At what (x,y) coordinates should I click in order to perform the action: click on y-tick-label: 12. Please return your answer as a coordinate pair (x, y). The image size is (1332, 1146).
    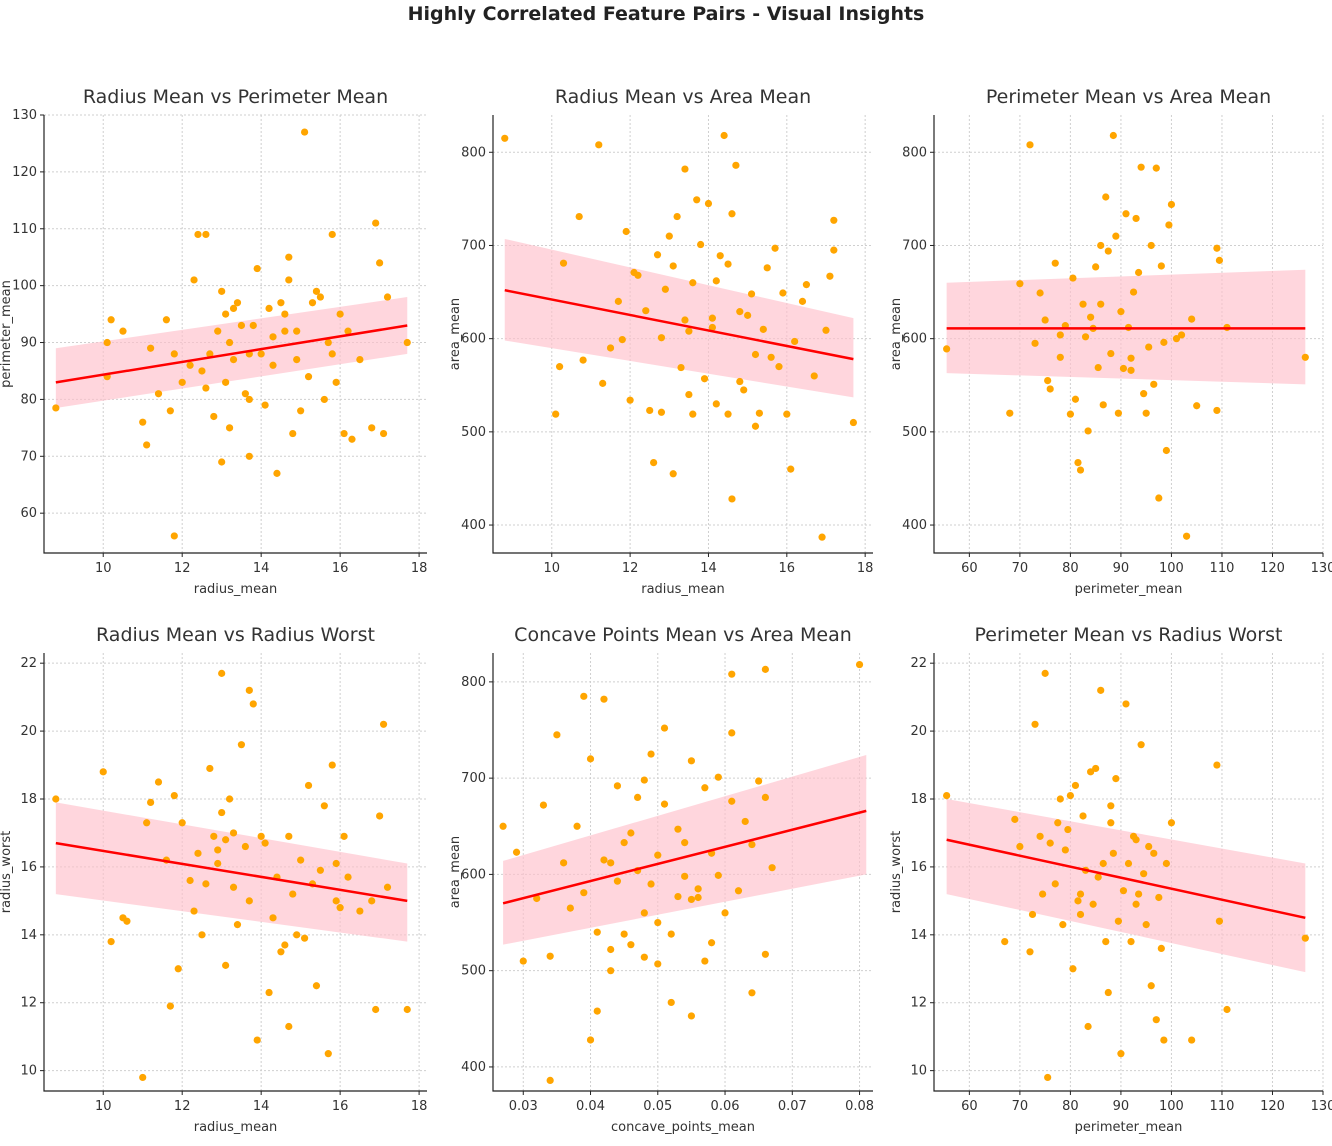
    Looking at the image, I should click on (918, 1003).